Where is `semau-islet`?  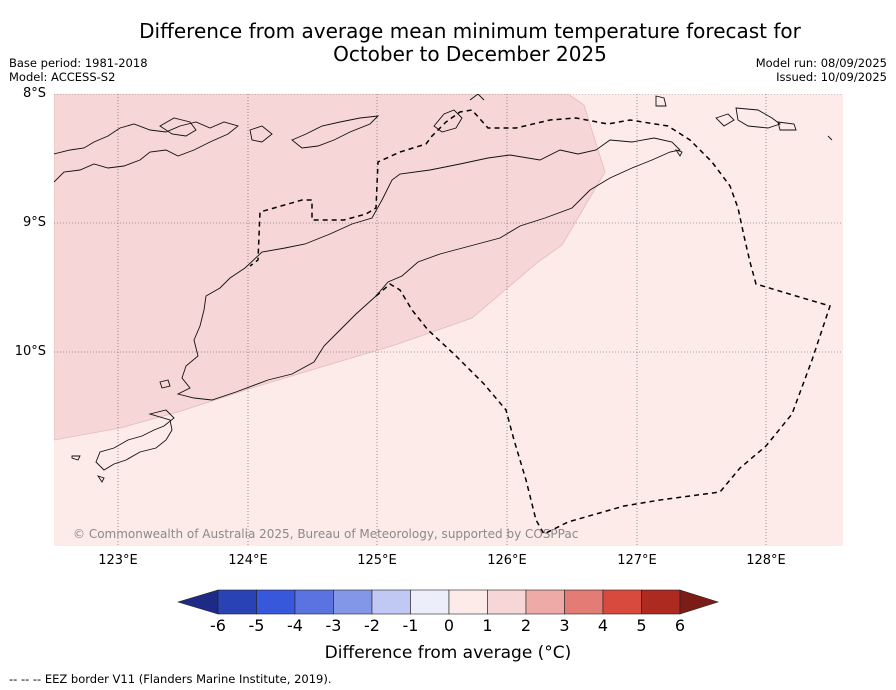
semau-islet is located at coordinates (165, 384).